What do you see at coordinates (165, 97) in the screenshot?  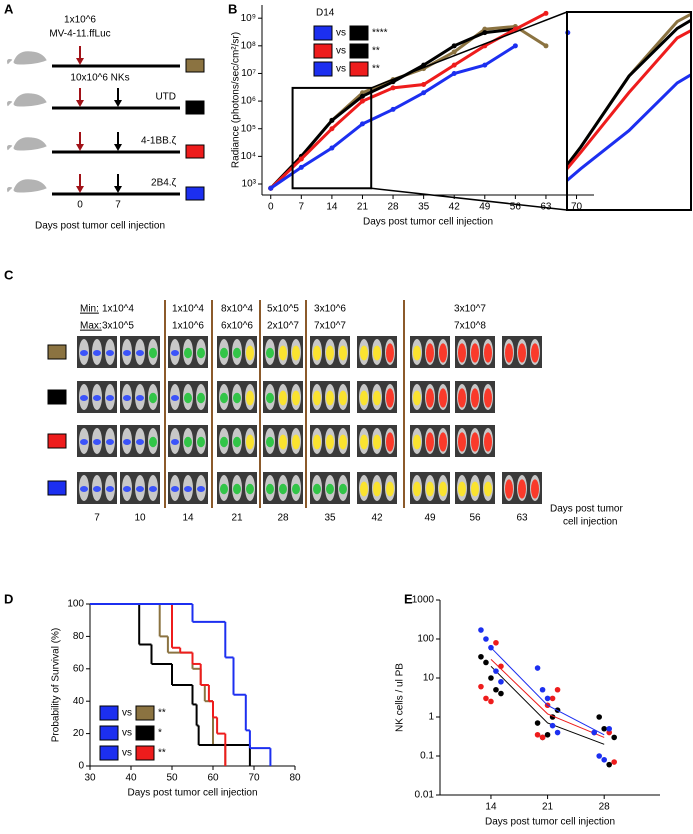 I see `row-label: UTD` at bounding box center [165, 97].